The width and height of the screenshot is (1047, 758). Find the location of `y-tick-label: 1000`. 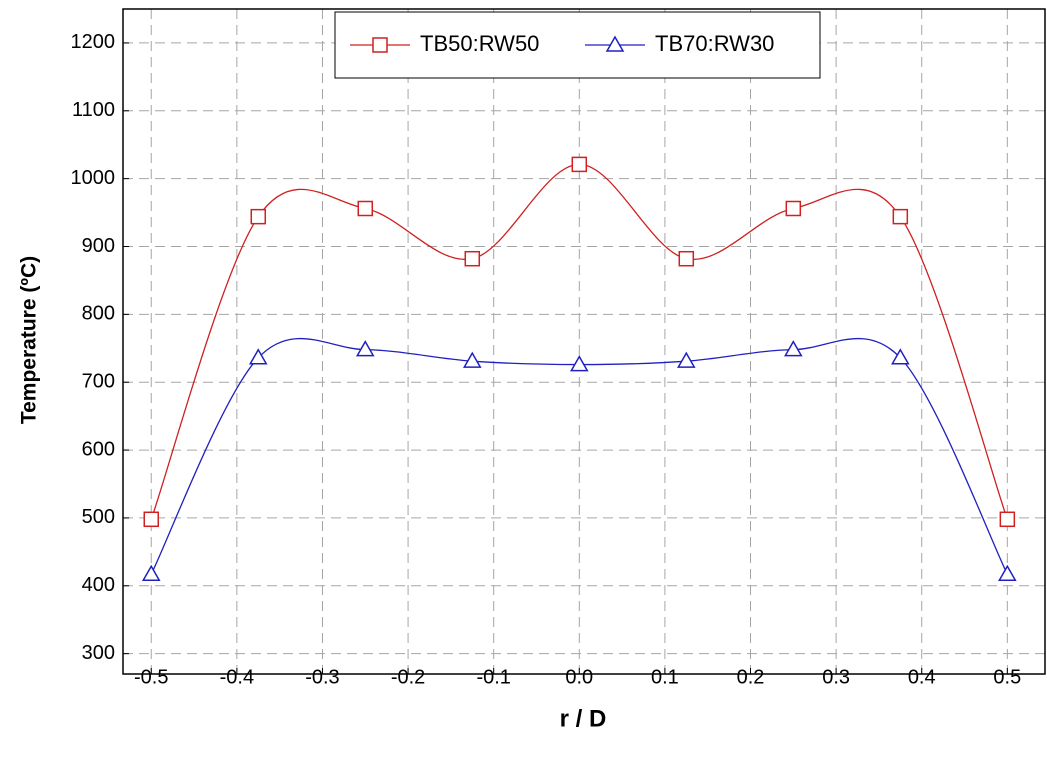

y-tick-label: 1000 is located at coordinates (93, 178).